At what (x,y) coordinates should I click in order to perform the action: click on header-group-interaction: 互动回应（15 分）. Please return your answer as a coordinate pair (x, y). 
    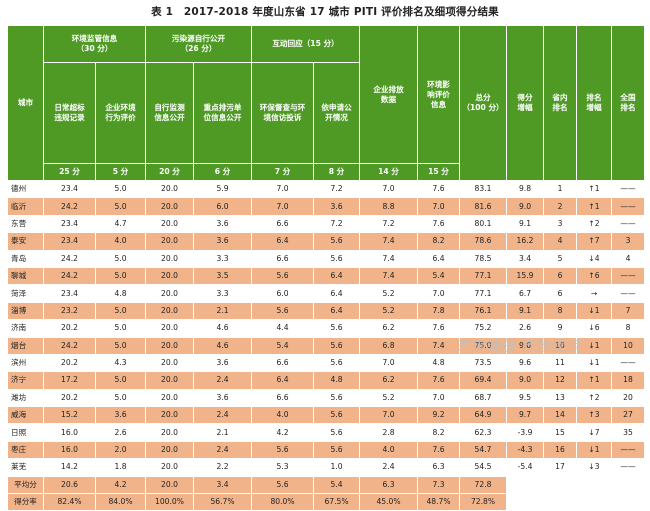
    Looking at the image, I should click on (305, 44).